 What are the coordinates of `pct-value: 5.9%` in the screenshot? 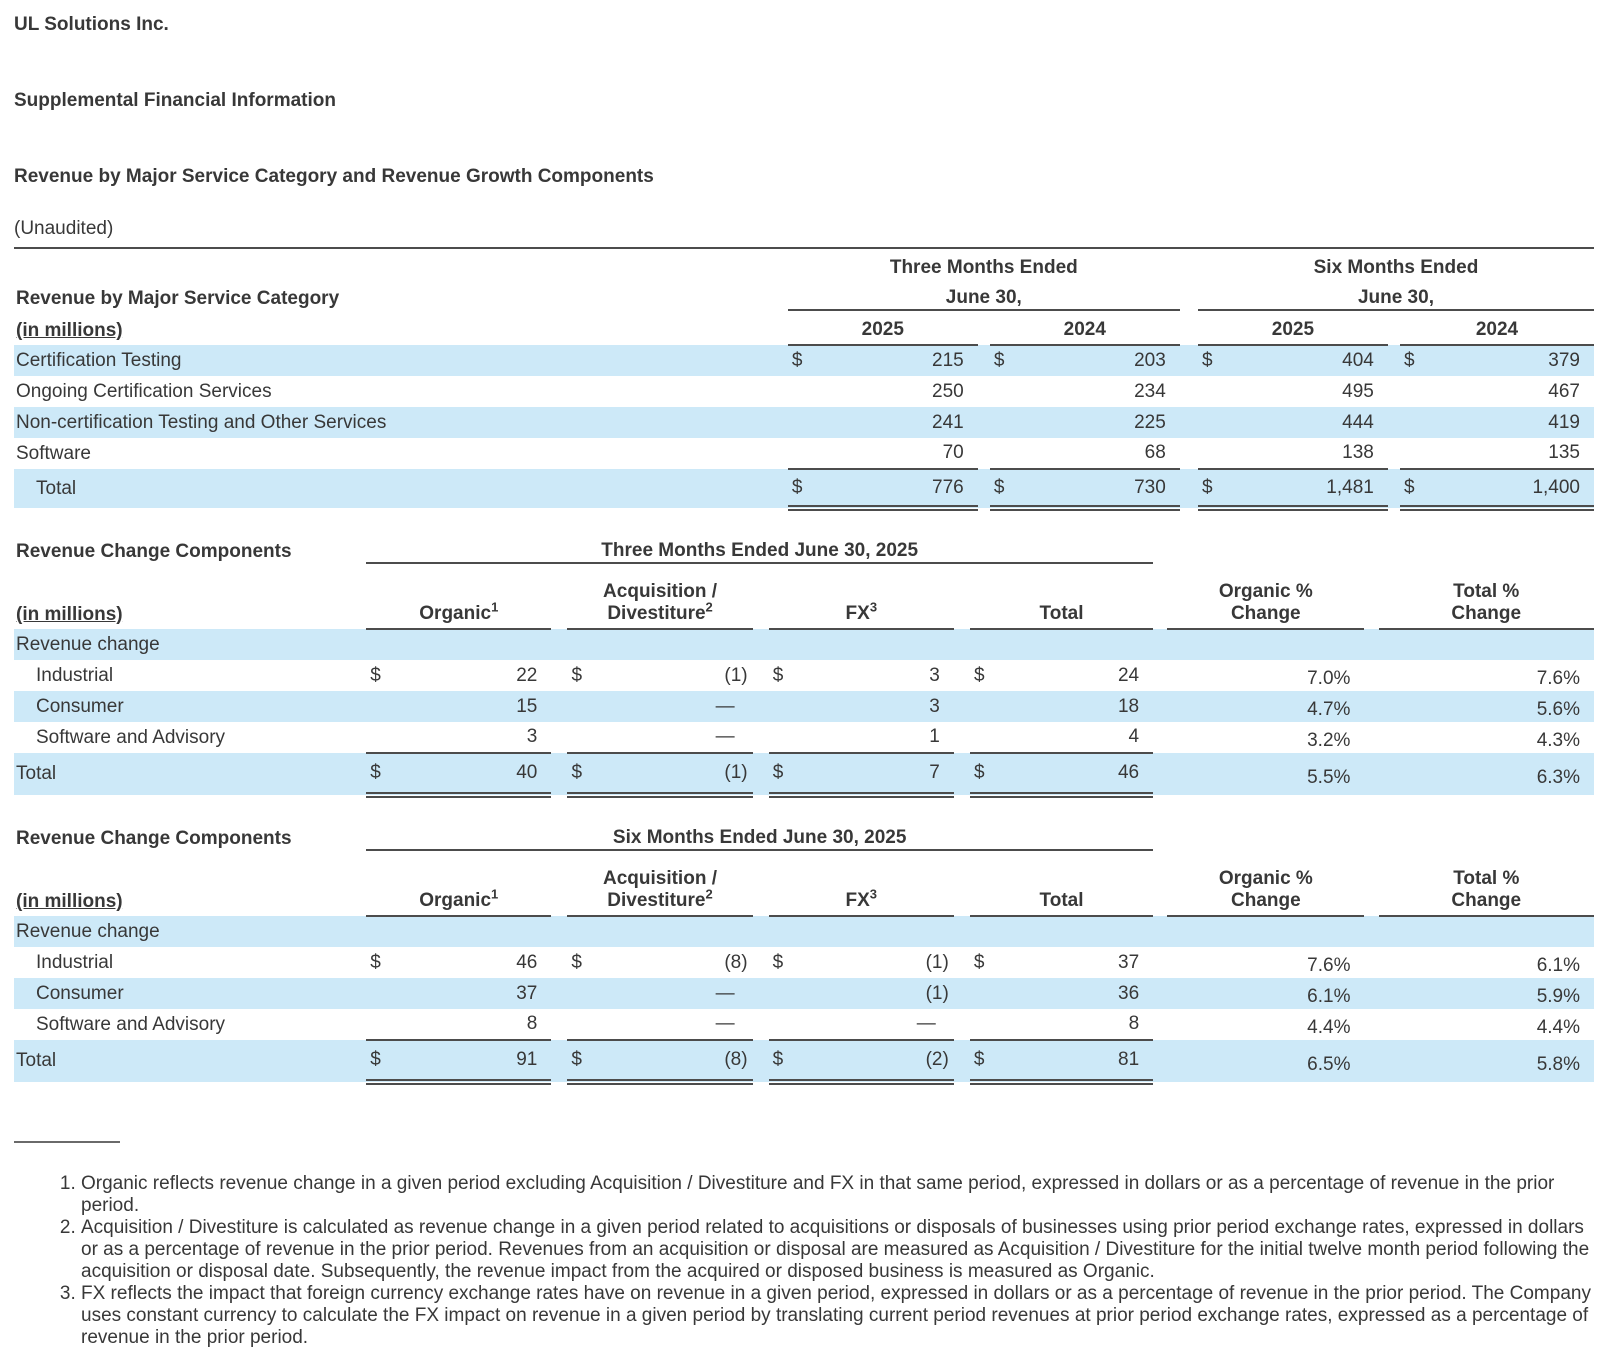 It's located at (1486, 993).